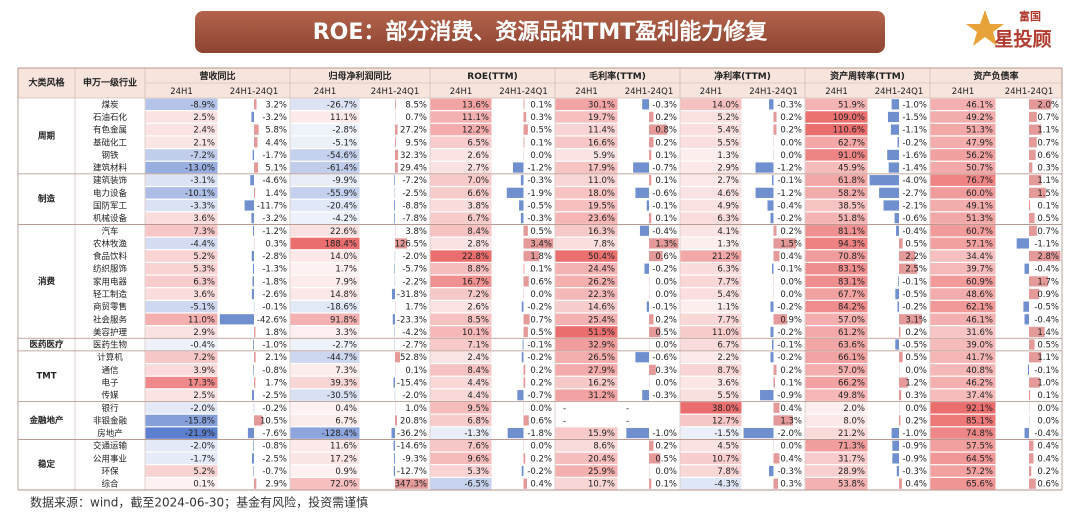  Describe the element at coordinates (851, 270) in the screenshot. I see `cell-value: 83.1%` at that location.